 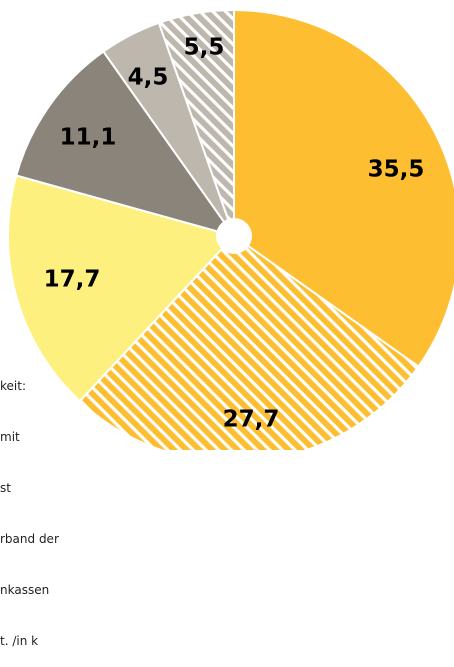 I want to click on side-note-line: mit, so click(x=10, y=437).